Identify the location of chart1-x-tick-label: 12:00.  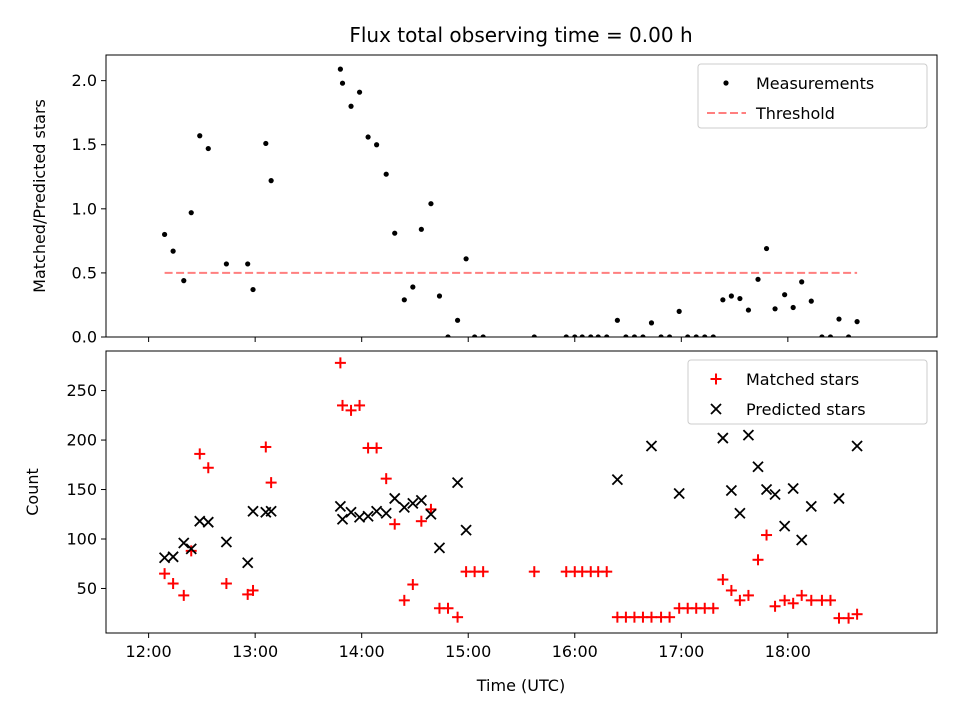
(149, 651).